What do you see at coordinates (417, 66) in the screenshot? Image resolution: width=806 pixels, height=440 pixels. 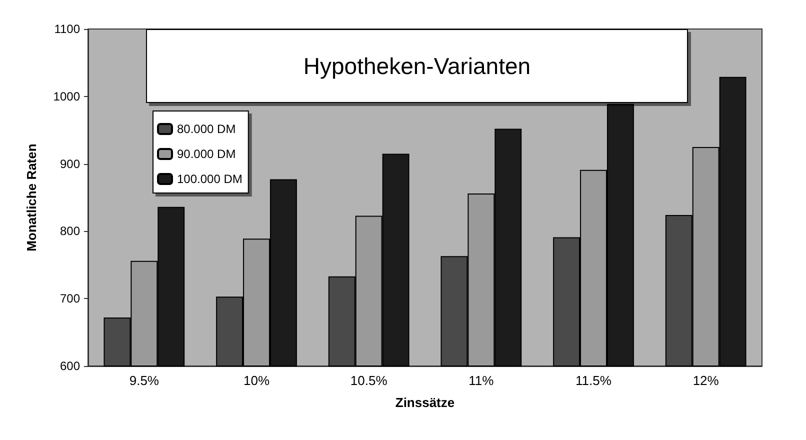 I see `title-box: Hypotheken-Varianten` at bounding box center [417, 66].